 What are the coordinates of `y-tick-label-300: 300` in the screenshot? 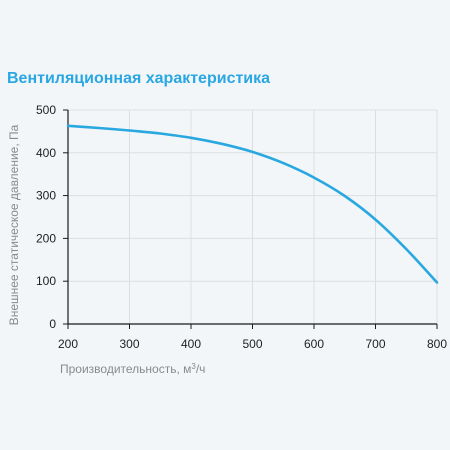 It's located at (46, 196).